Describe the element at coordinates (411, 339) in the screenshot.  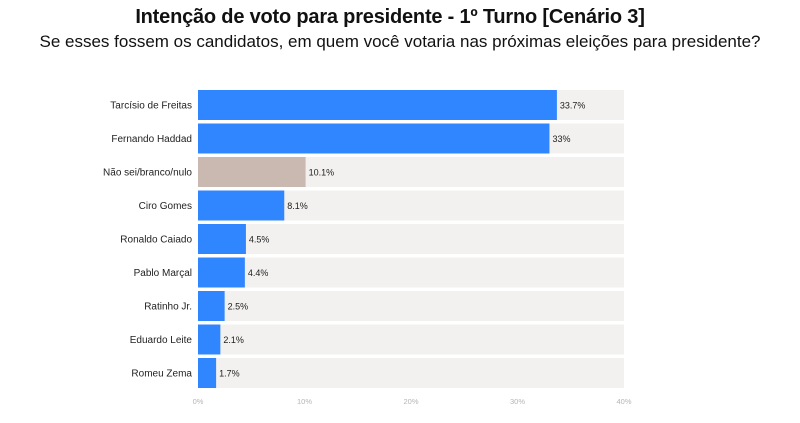
I see `bar-track-eduardo-leite` at that location.